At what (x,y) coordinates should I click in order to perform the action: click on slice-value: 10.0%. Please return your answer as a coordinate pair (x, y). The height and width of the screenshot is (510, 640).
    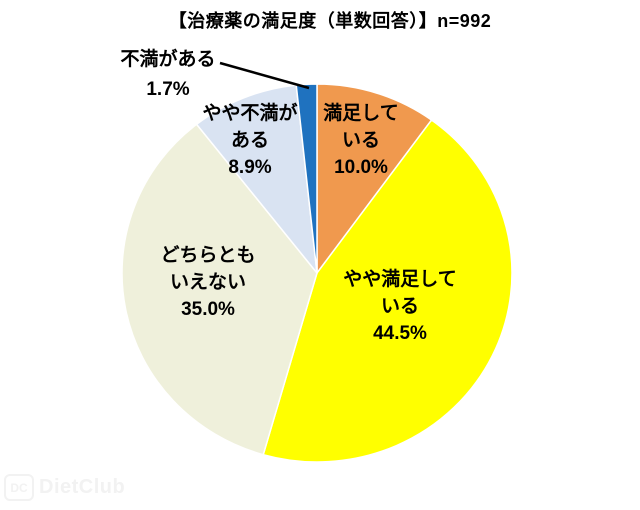
    Looking at the image, I should click on (361, 167).